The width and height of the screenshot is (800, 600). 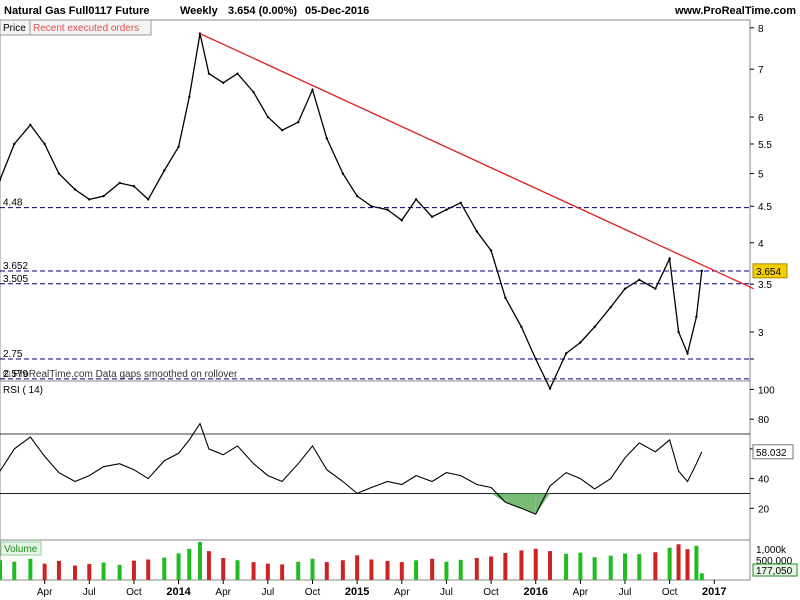 I want to click on price-tick-label: 8, so click(x=761, y=29).